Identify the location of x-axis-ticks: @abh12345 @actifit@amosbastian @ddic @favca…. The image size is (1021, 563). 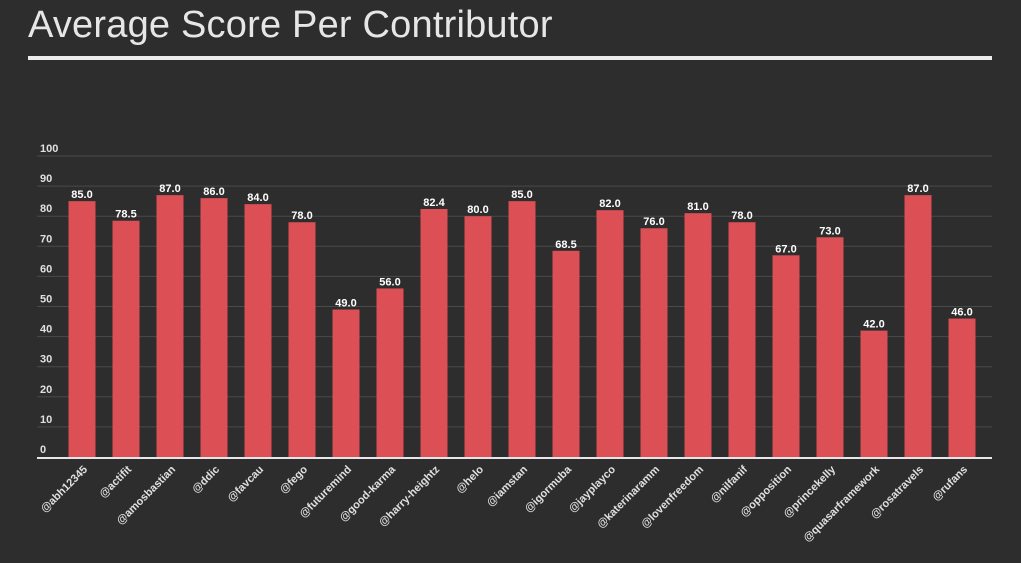
(505, 504).